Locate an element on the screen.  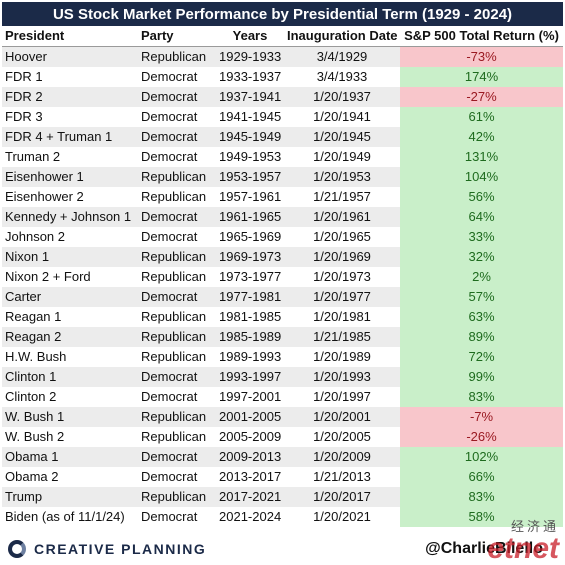
table-row: Nixon 1 Republican 1969-1973 1/20/1969 32% is located at coordinates (282, 257).